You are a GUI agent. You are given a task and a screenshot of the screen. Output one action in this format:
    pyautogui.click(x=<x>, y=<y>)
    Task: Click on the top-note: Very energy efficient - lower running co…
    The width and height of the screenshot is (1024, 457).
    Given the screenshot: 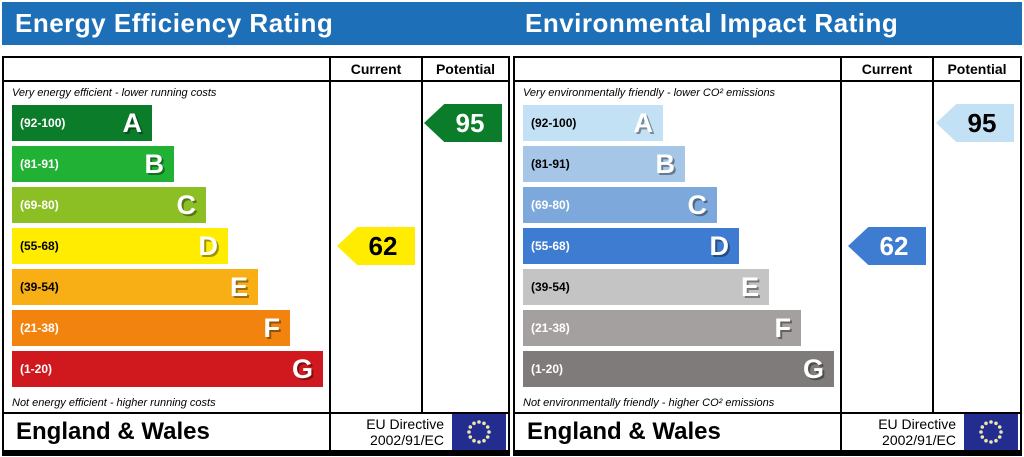 What is the action you would take?
    pyautogui.click(x=114, y=93)
    